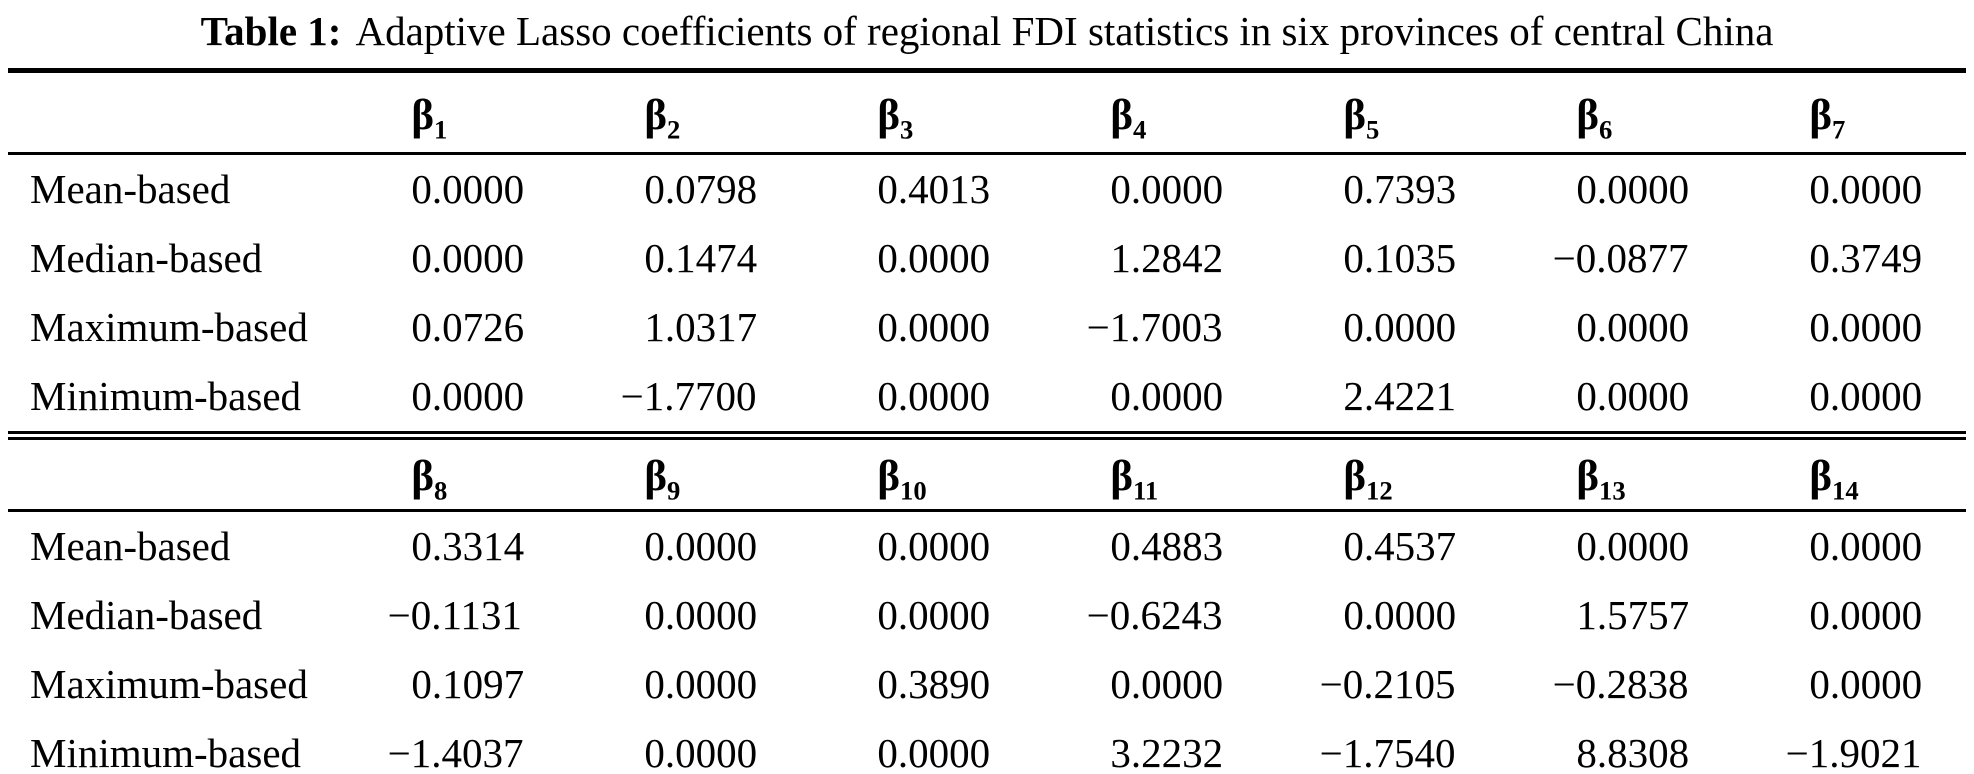 The width and height of the screenshot is (1974, 774). Describe the element at coordinates (1681, 258) in the screenshot. I see `table-cell: −0.0877` at that location.